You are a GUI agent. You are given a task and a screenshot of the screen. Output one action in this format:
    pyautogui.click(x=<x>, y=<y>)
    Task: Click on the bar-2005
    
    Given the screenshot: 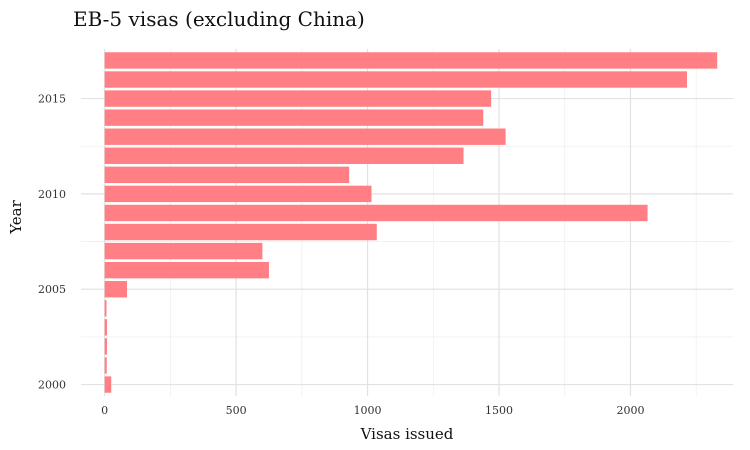 What is the action you would take?
    pyautogui.click(x=116, y=289)
    